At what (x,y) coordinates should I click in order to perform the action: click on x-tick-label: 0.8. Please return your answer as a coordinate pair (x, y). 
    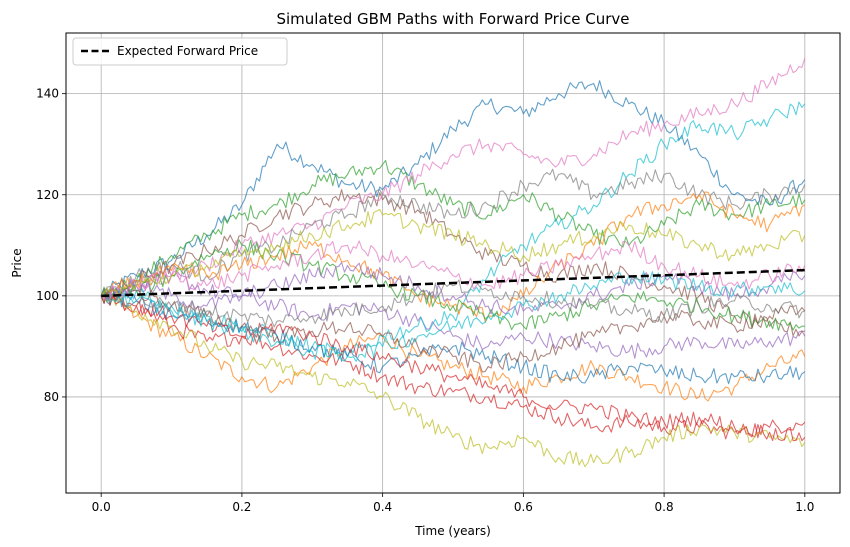
    Looking at the image, I should click on (664, 507).